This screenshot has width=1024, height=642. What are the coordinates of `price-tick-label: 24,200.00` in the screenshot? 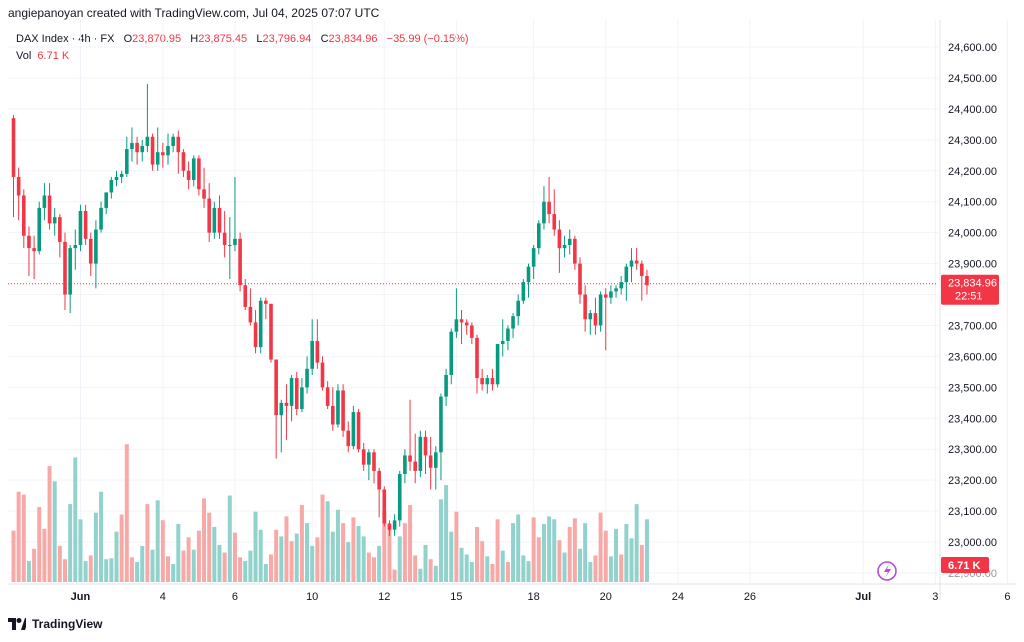 It's located at (972, 172).